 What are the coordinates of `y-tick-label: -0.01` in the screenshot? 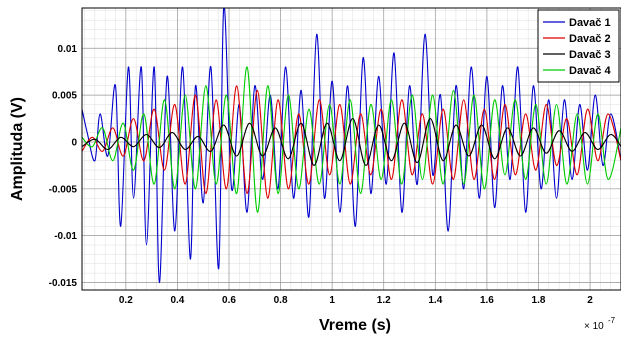 It's located at (65, 236).